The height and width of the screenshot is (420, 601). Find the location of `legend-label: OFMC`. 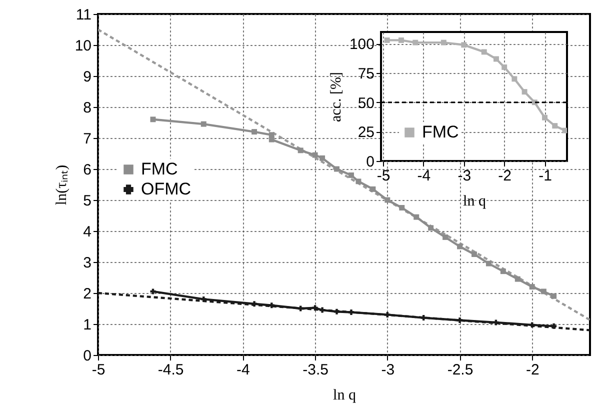

legend-label: OFMC is located at coordinates (166, 189).